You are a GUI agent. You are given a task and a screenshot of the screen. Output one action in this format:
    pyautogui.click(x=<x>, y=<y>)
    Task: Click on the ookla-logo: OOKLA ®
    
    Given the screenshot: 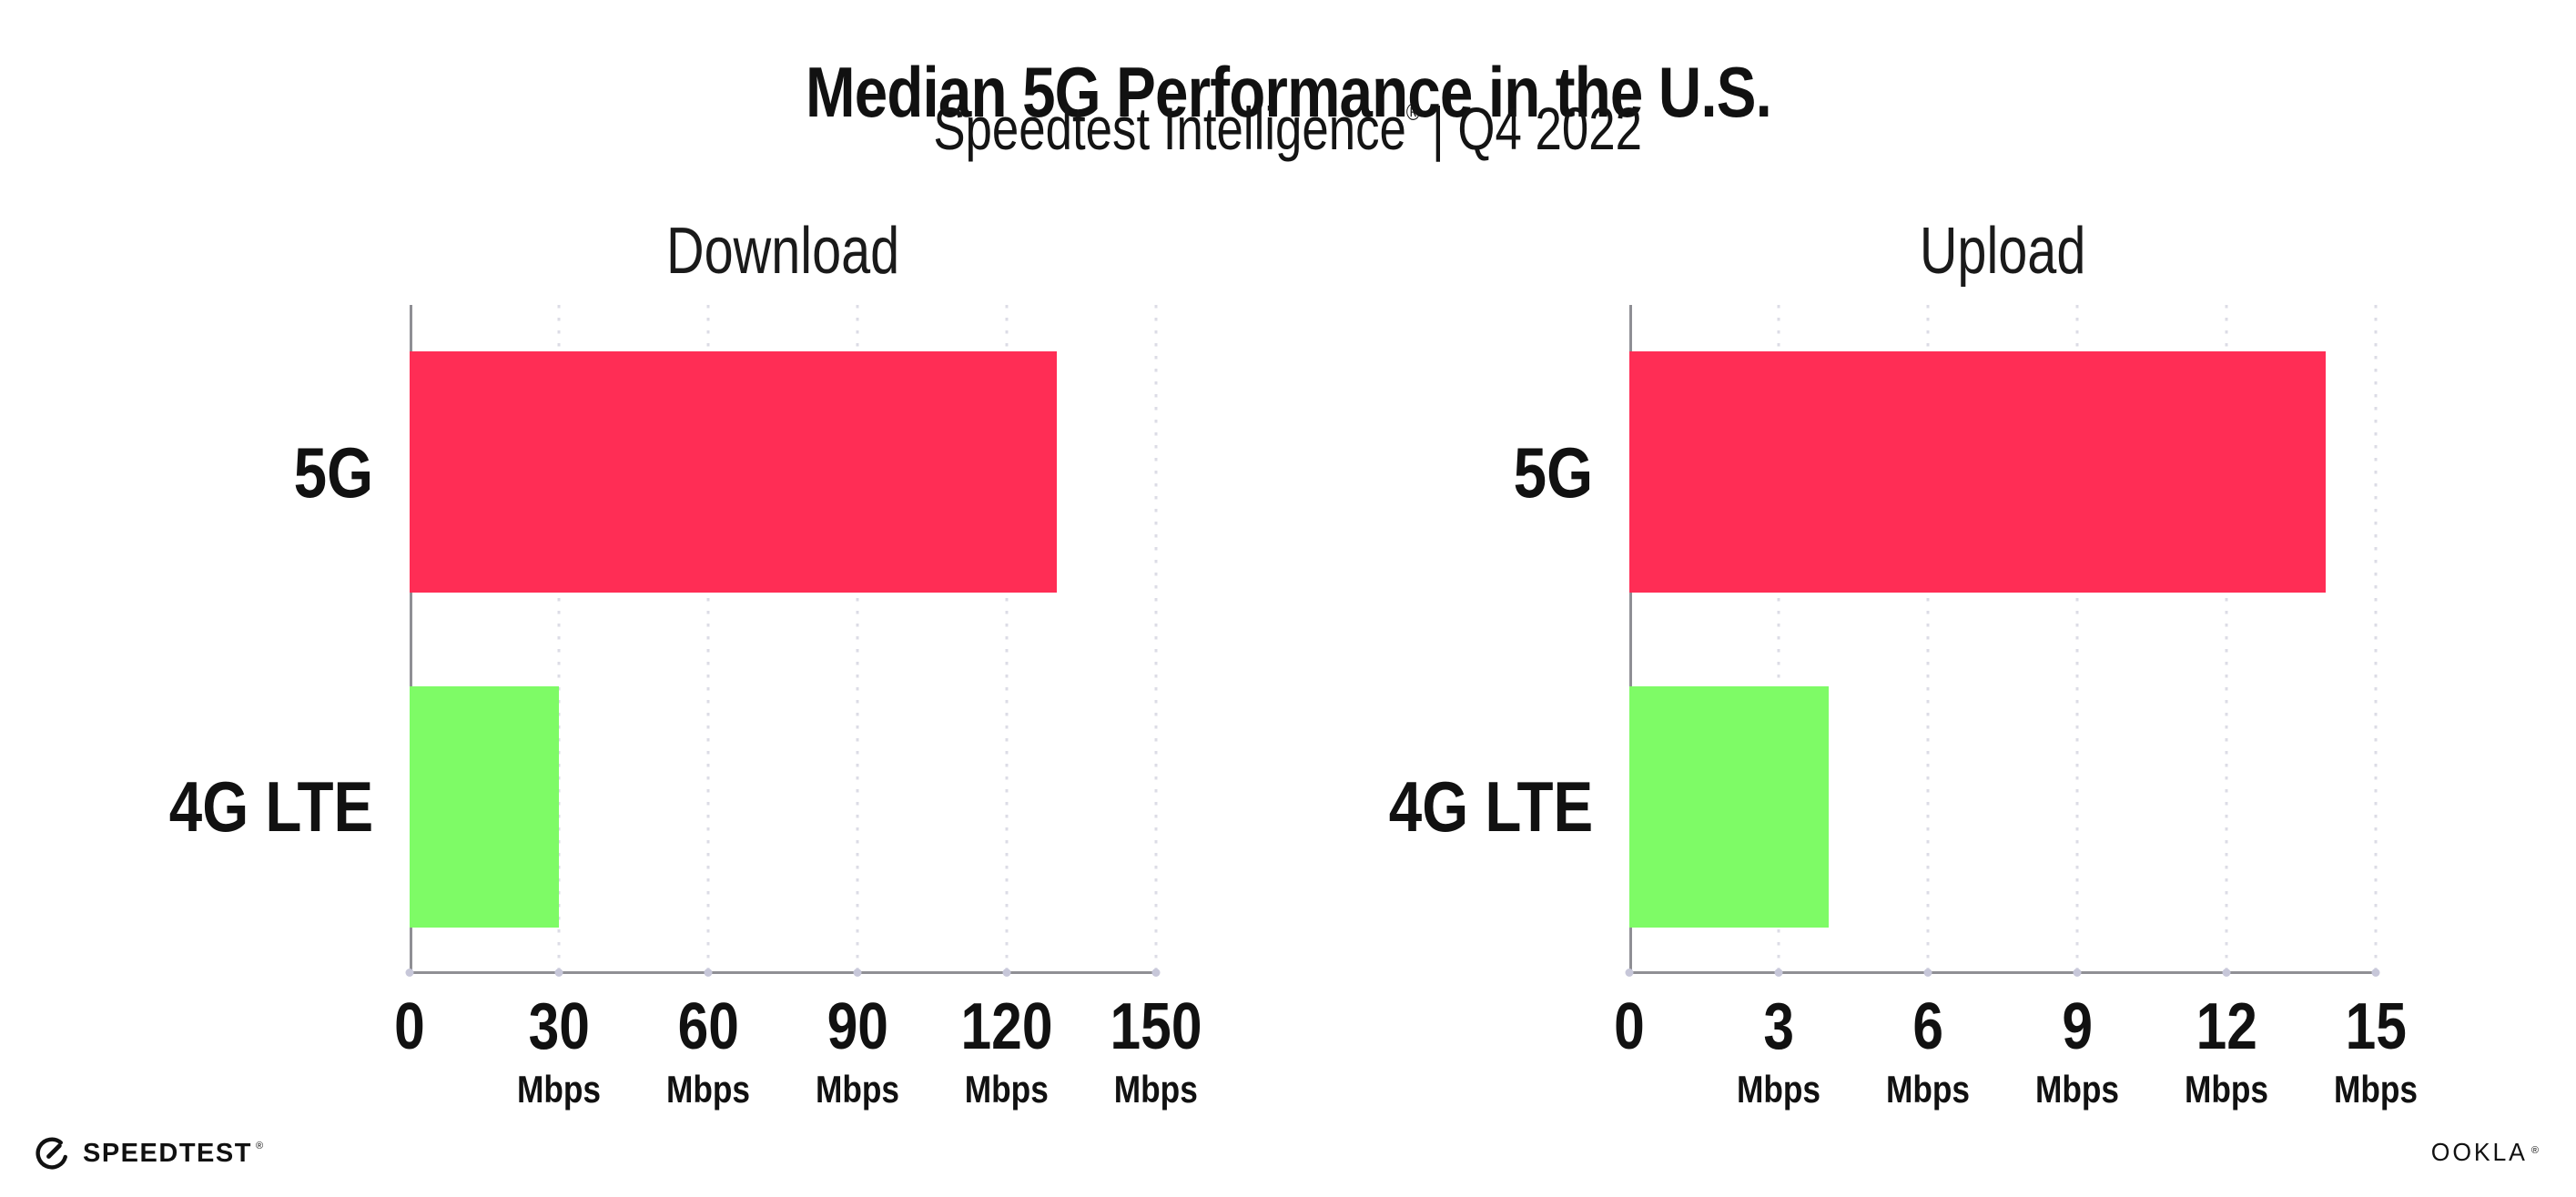 What is the action you would take?
    pyautogui.click(x=2485, y=1153)
    